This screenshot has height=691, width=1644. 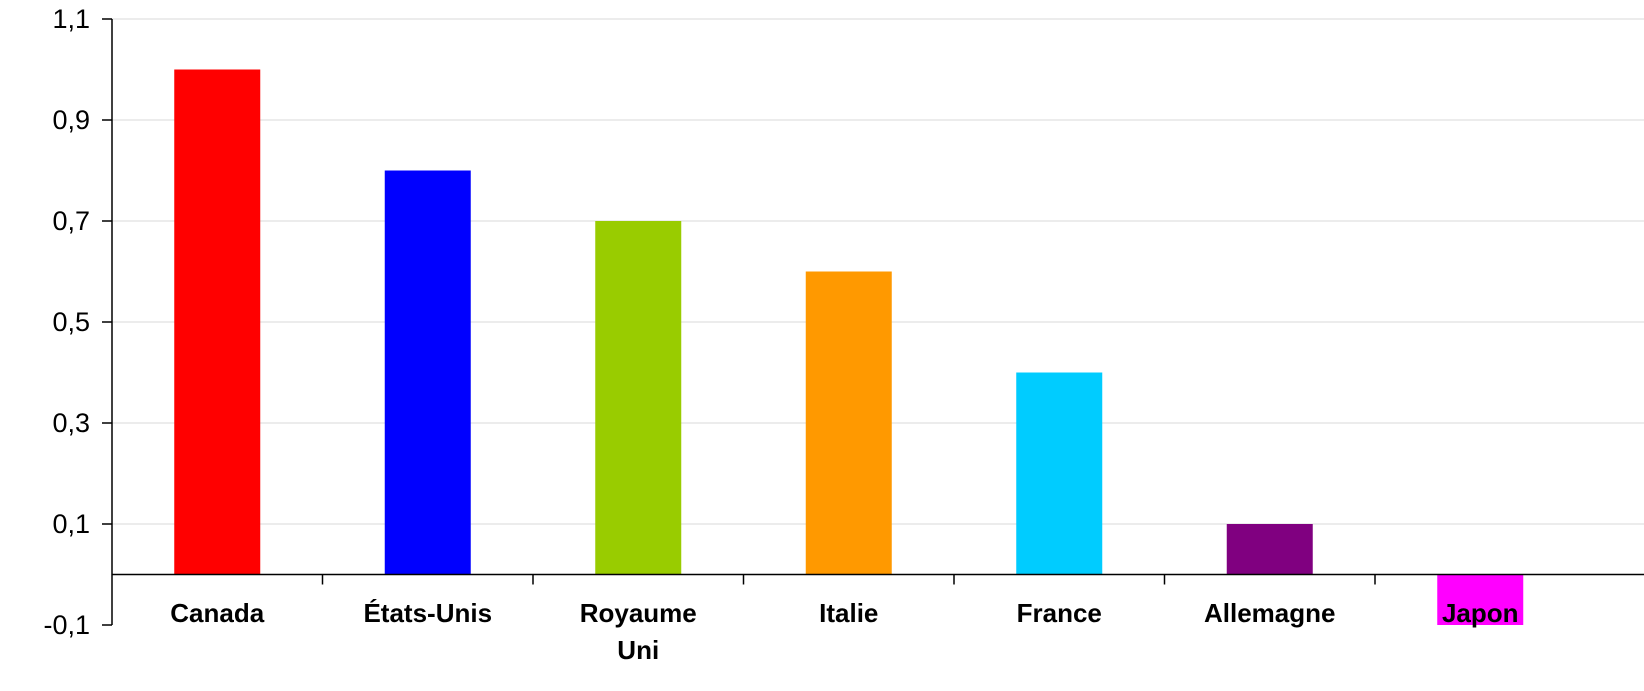 What do you see at coordinates (71, 120) in the screenshot?
I see `y-tick-label: 0,9` at bounding box center [71, 120].